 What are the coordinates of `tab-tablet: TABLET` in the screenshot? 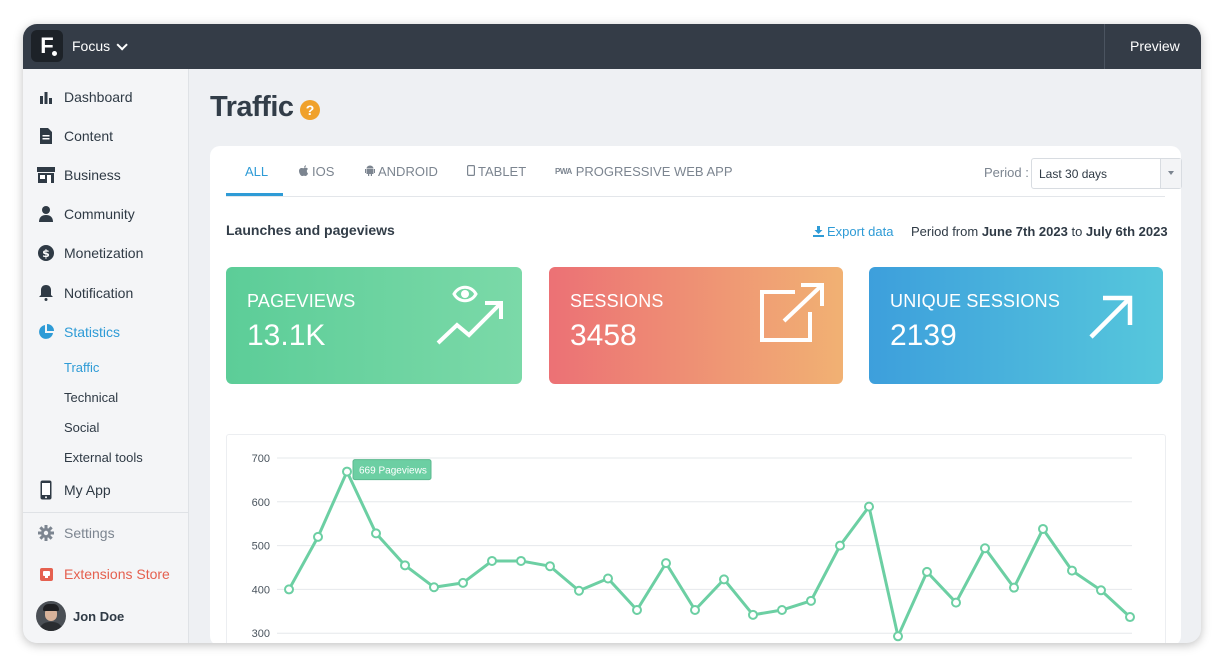 It's located at (496, 171).